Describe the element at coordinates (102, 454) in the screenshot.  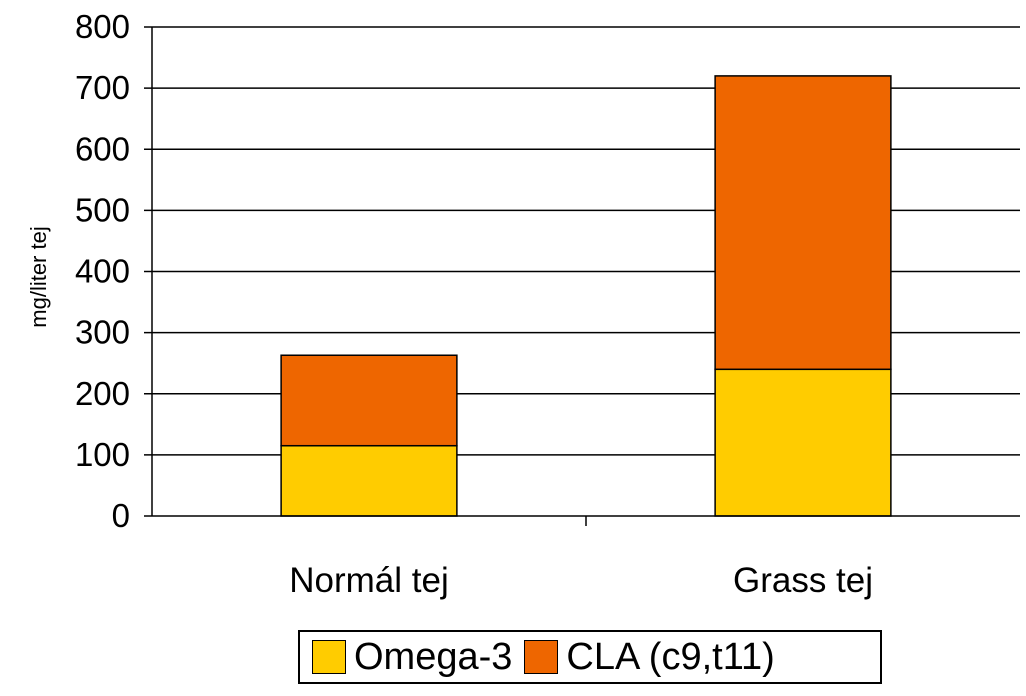
I see `y-tick-label-100: 100` at that location.